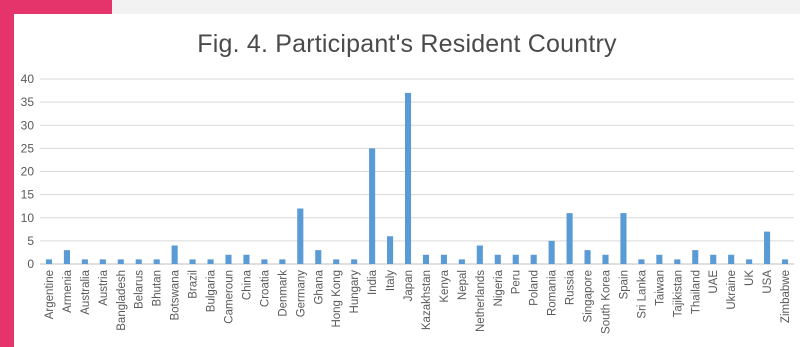  What do you see at coordinates (372, 206) in the screenshot?
I see `bar-india` at bounding box center [372, 206].